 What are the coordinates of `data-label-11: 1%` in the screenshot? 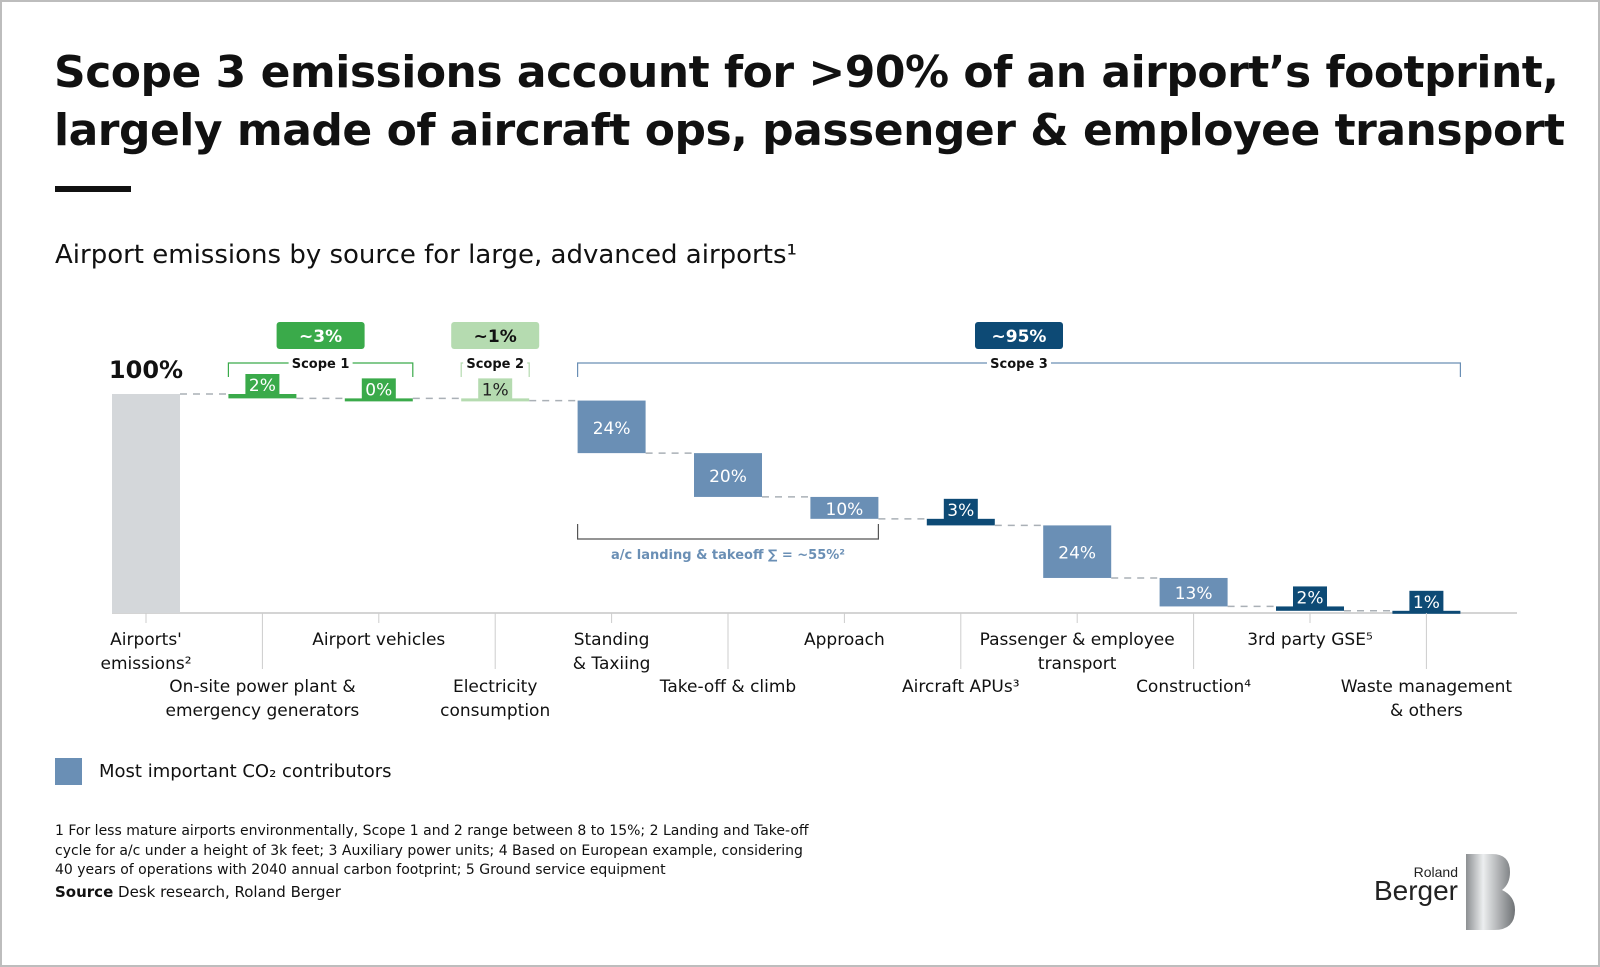 It's located at (1426, 603).